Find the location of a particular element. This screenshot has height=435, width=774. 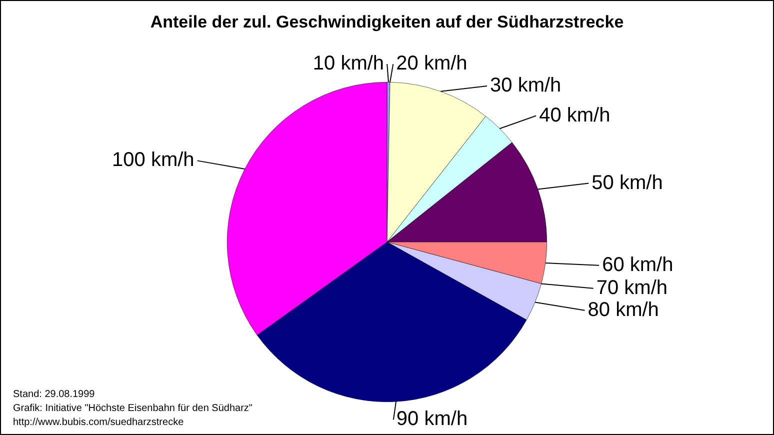

text: Grafik: Initiative "Höchste Eisenbahn für den Südharz" is located at coordinates (133, 408).